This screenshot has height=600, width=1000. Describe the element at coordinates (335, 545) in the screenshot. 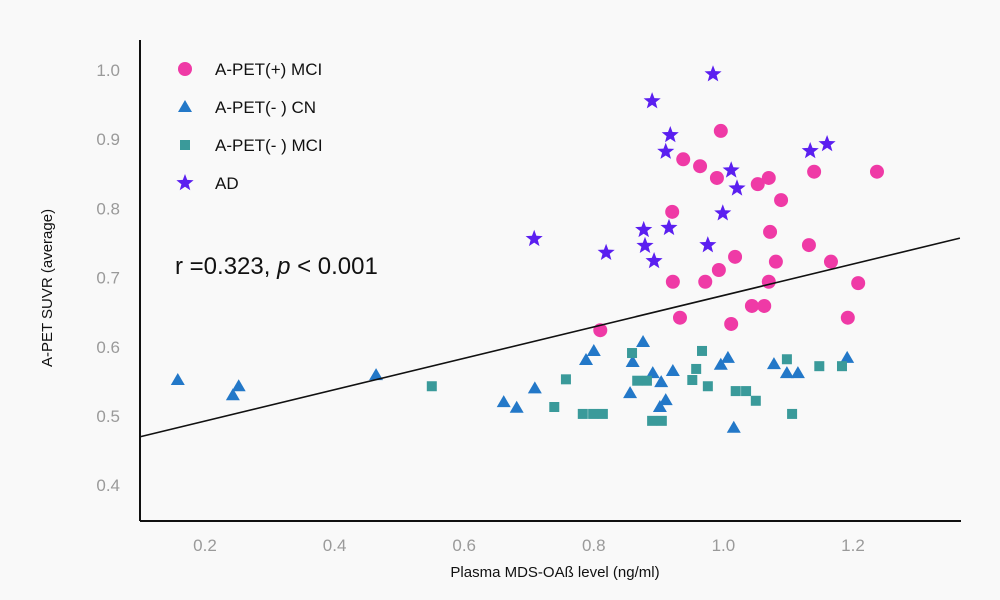

I see `x-tick-label: 0.4` at that location.